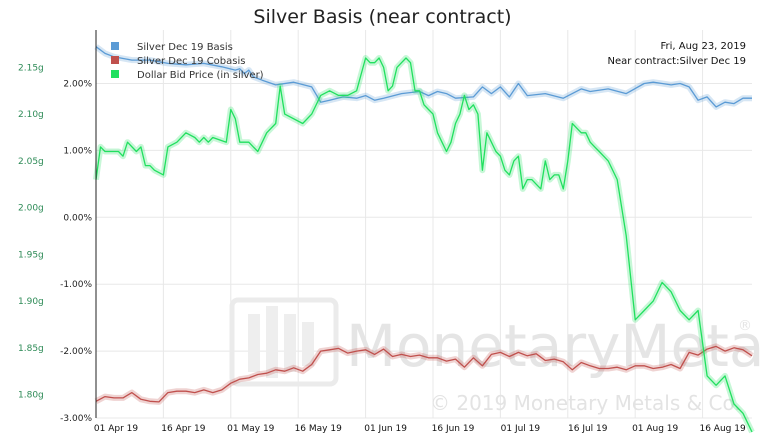  Describe the element at coordinates (521, 429) in the screenshot. I see `x-tick-label: 01 Jul 19` at that location.